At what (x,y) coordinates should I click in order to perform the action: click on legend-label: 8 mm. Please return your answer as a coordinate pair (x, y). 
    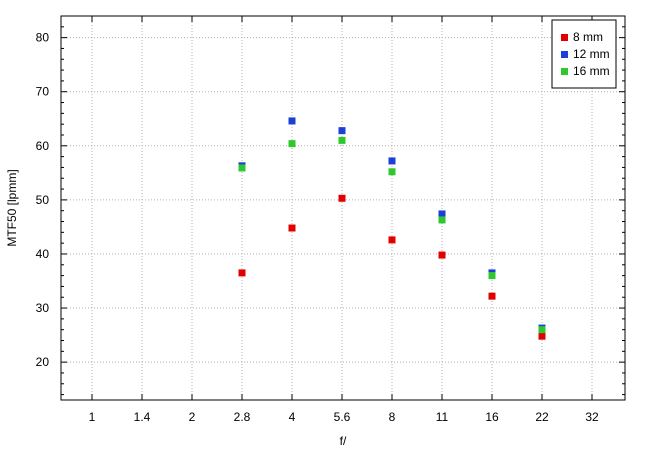
    Looking at the image, I should click on (588, 37).